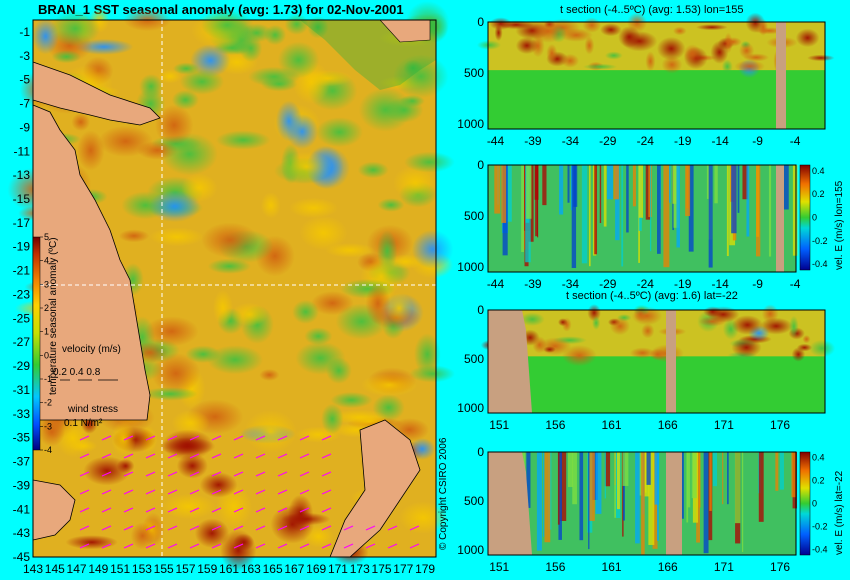 The height and width of the screenshot is (580, 850). What do you see at coordinates (674, 503) in the screenshot?
I see `section-land` at bounding box center [674, 503].